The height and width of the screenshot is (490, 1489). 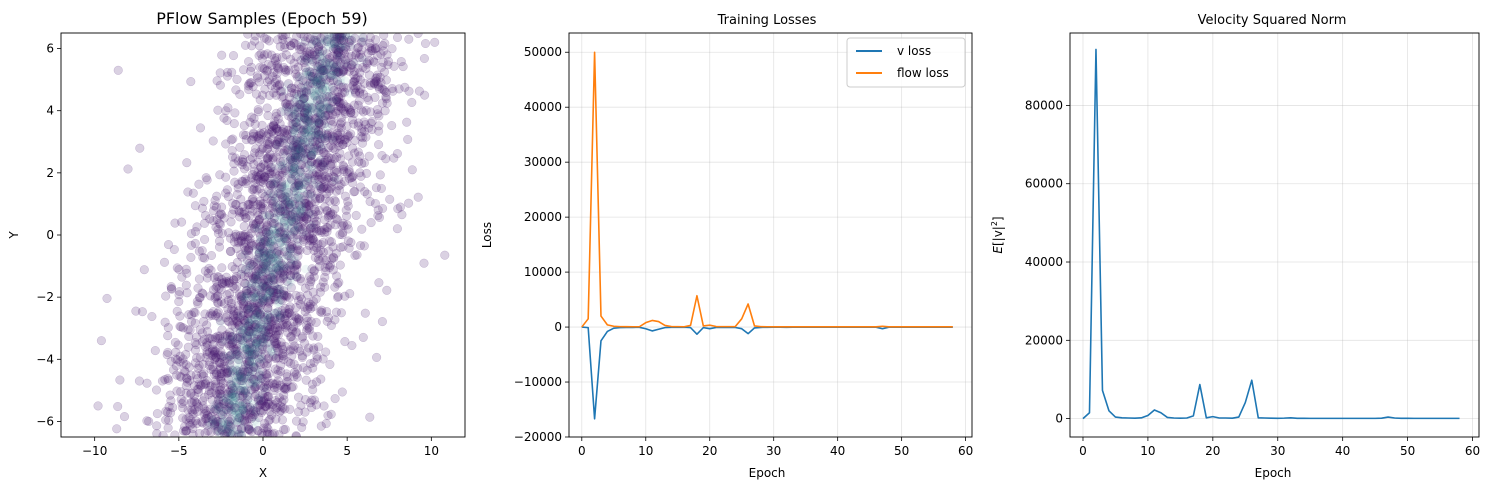 I want to click on line-v-loss, so click(x=767, y=373).